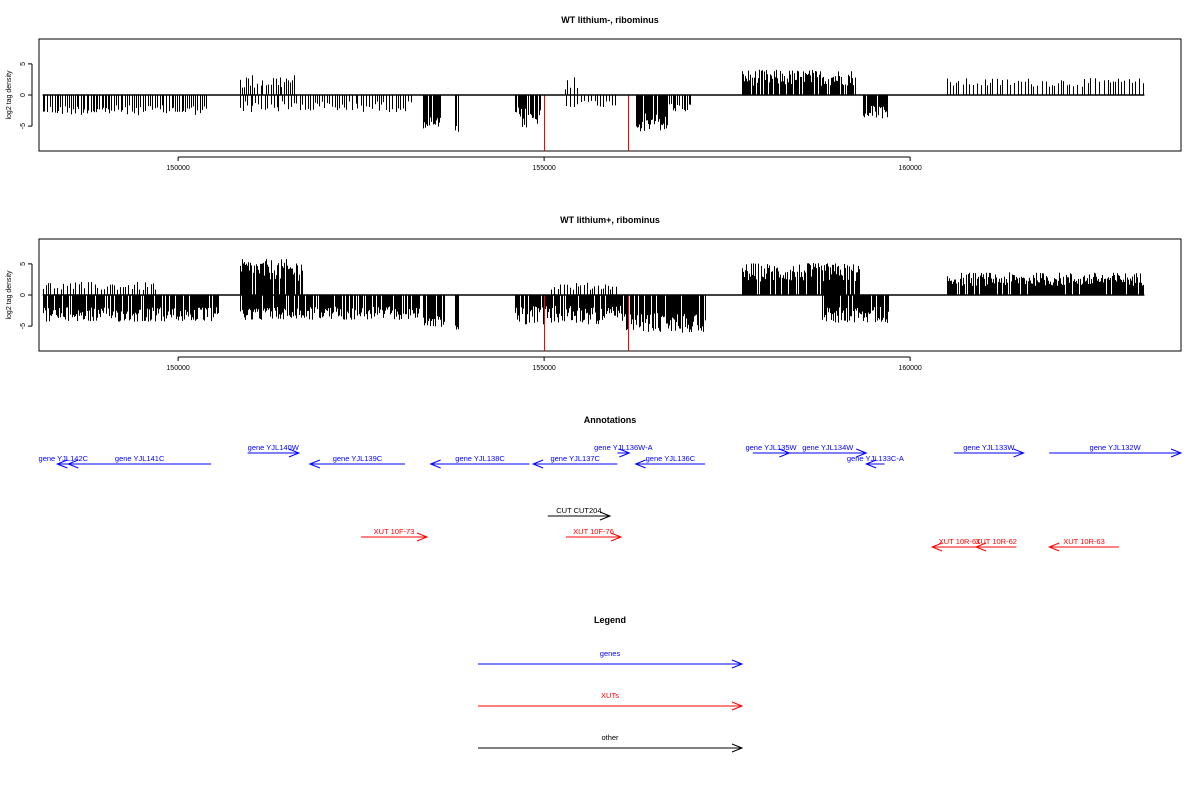 This screenshot has height=800, width=1200. Describe the element at coordinates (575, 458) in the screenshot. I see `annotation-label: gene YJL137C` at that location.